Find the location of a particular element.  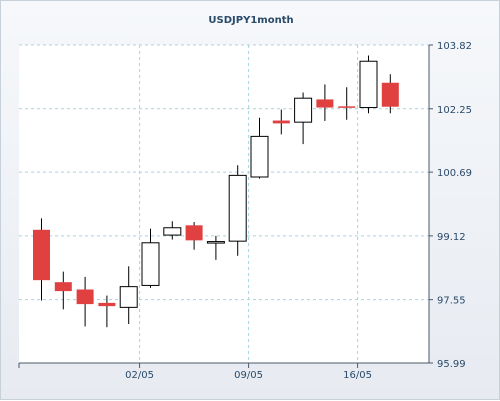

y-tick-label: 100.69 is located at coordinates (454, 173).